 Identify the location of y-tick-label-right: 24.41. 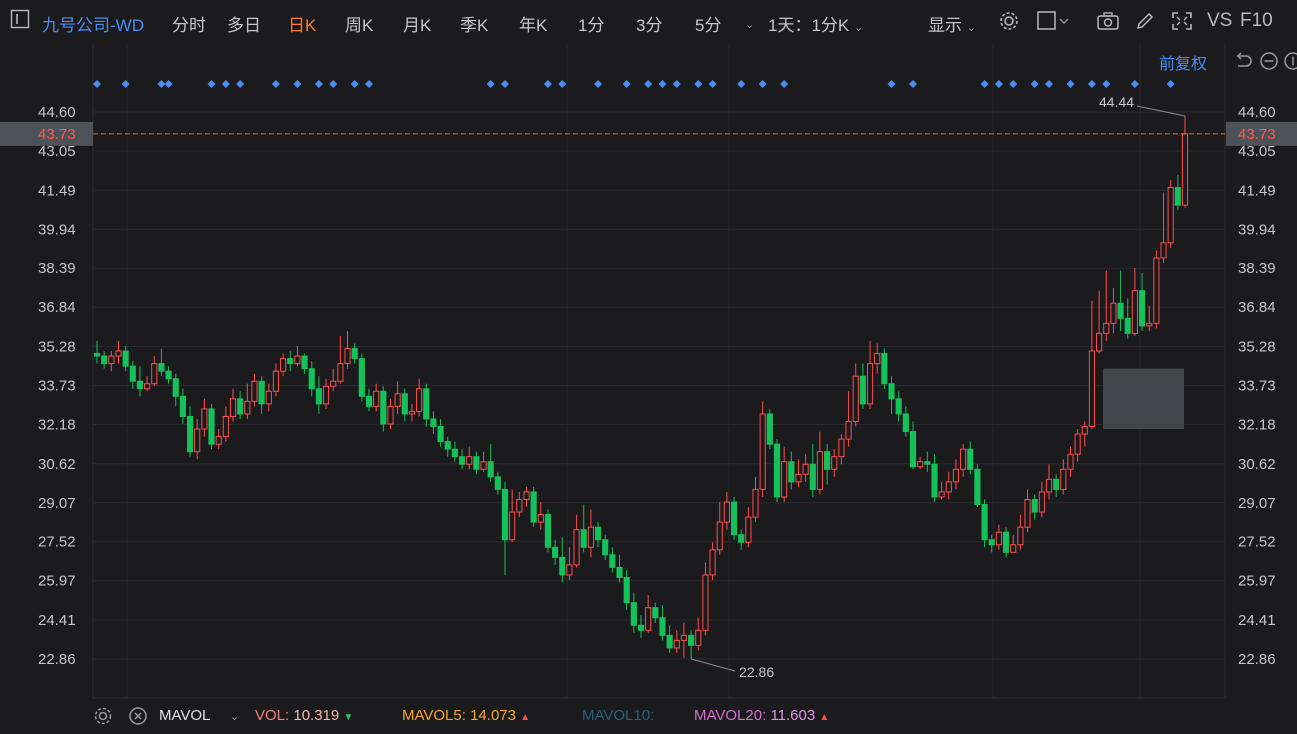
(1257, 620).